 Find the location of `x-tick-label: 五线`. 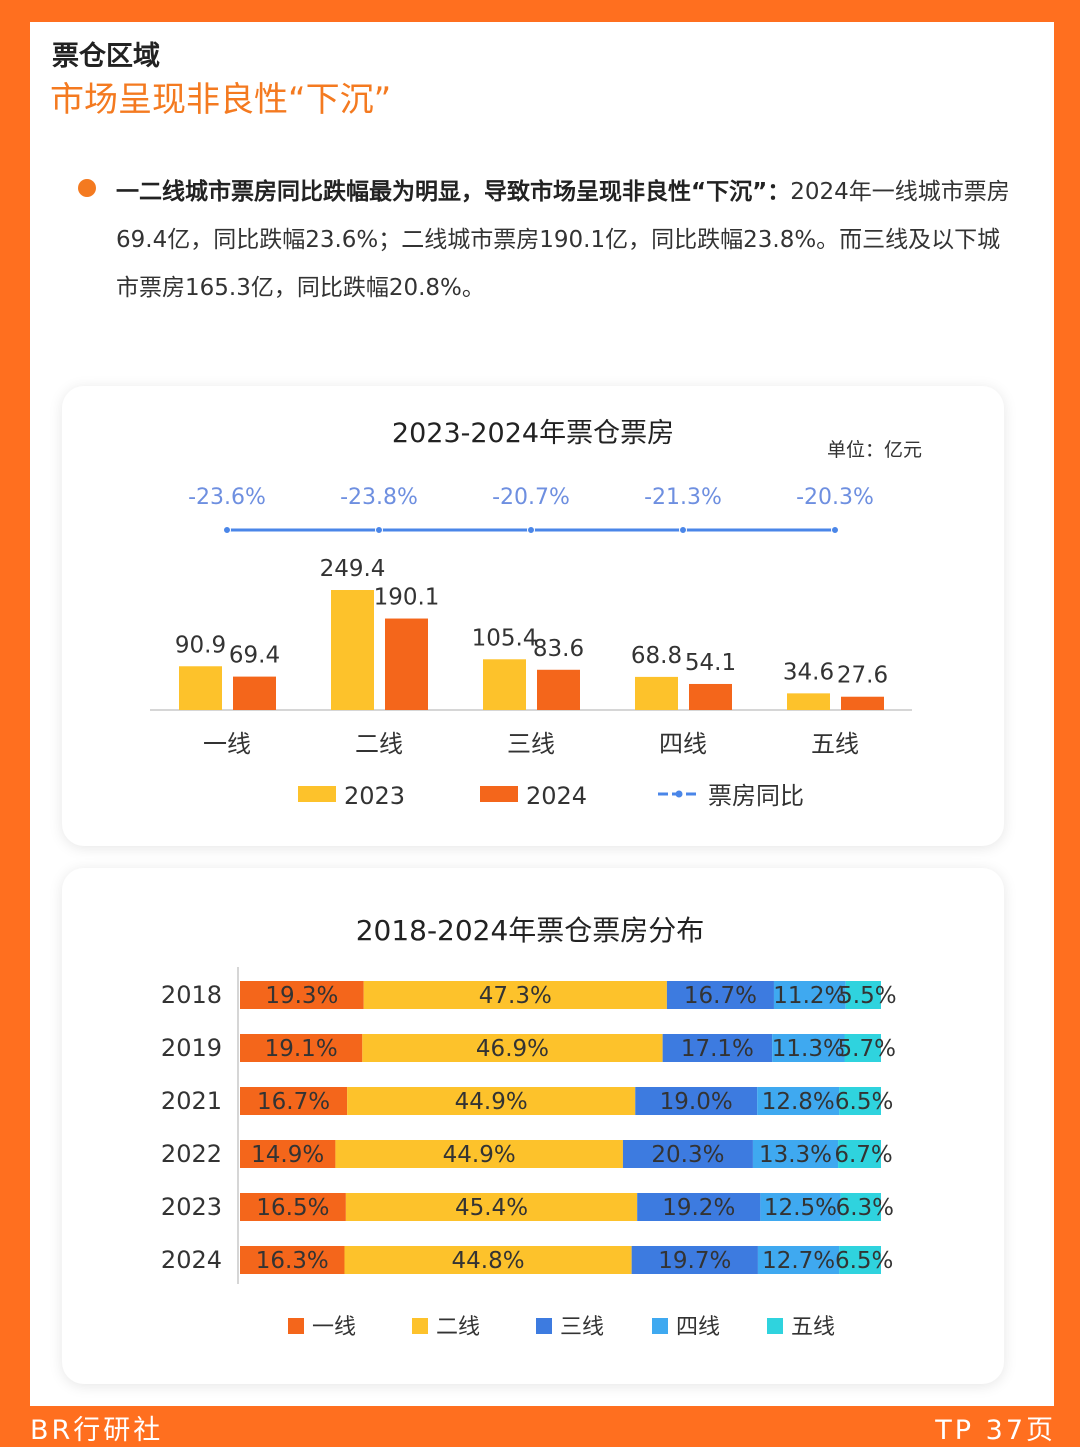

x-tick-label: 五线 is located at coordinates (835, 744).